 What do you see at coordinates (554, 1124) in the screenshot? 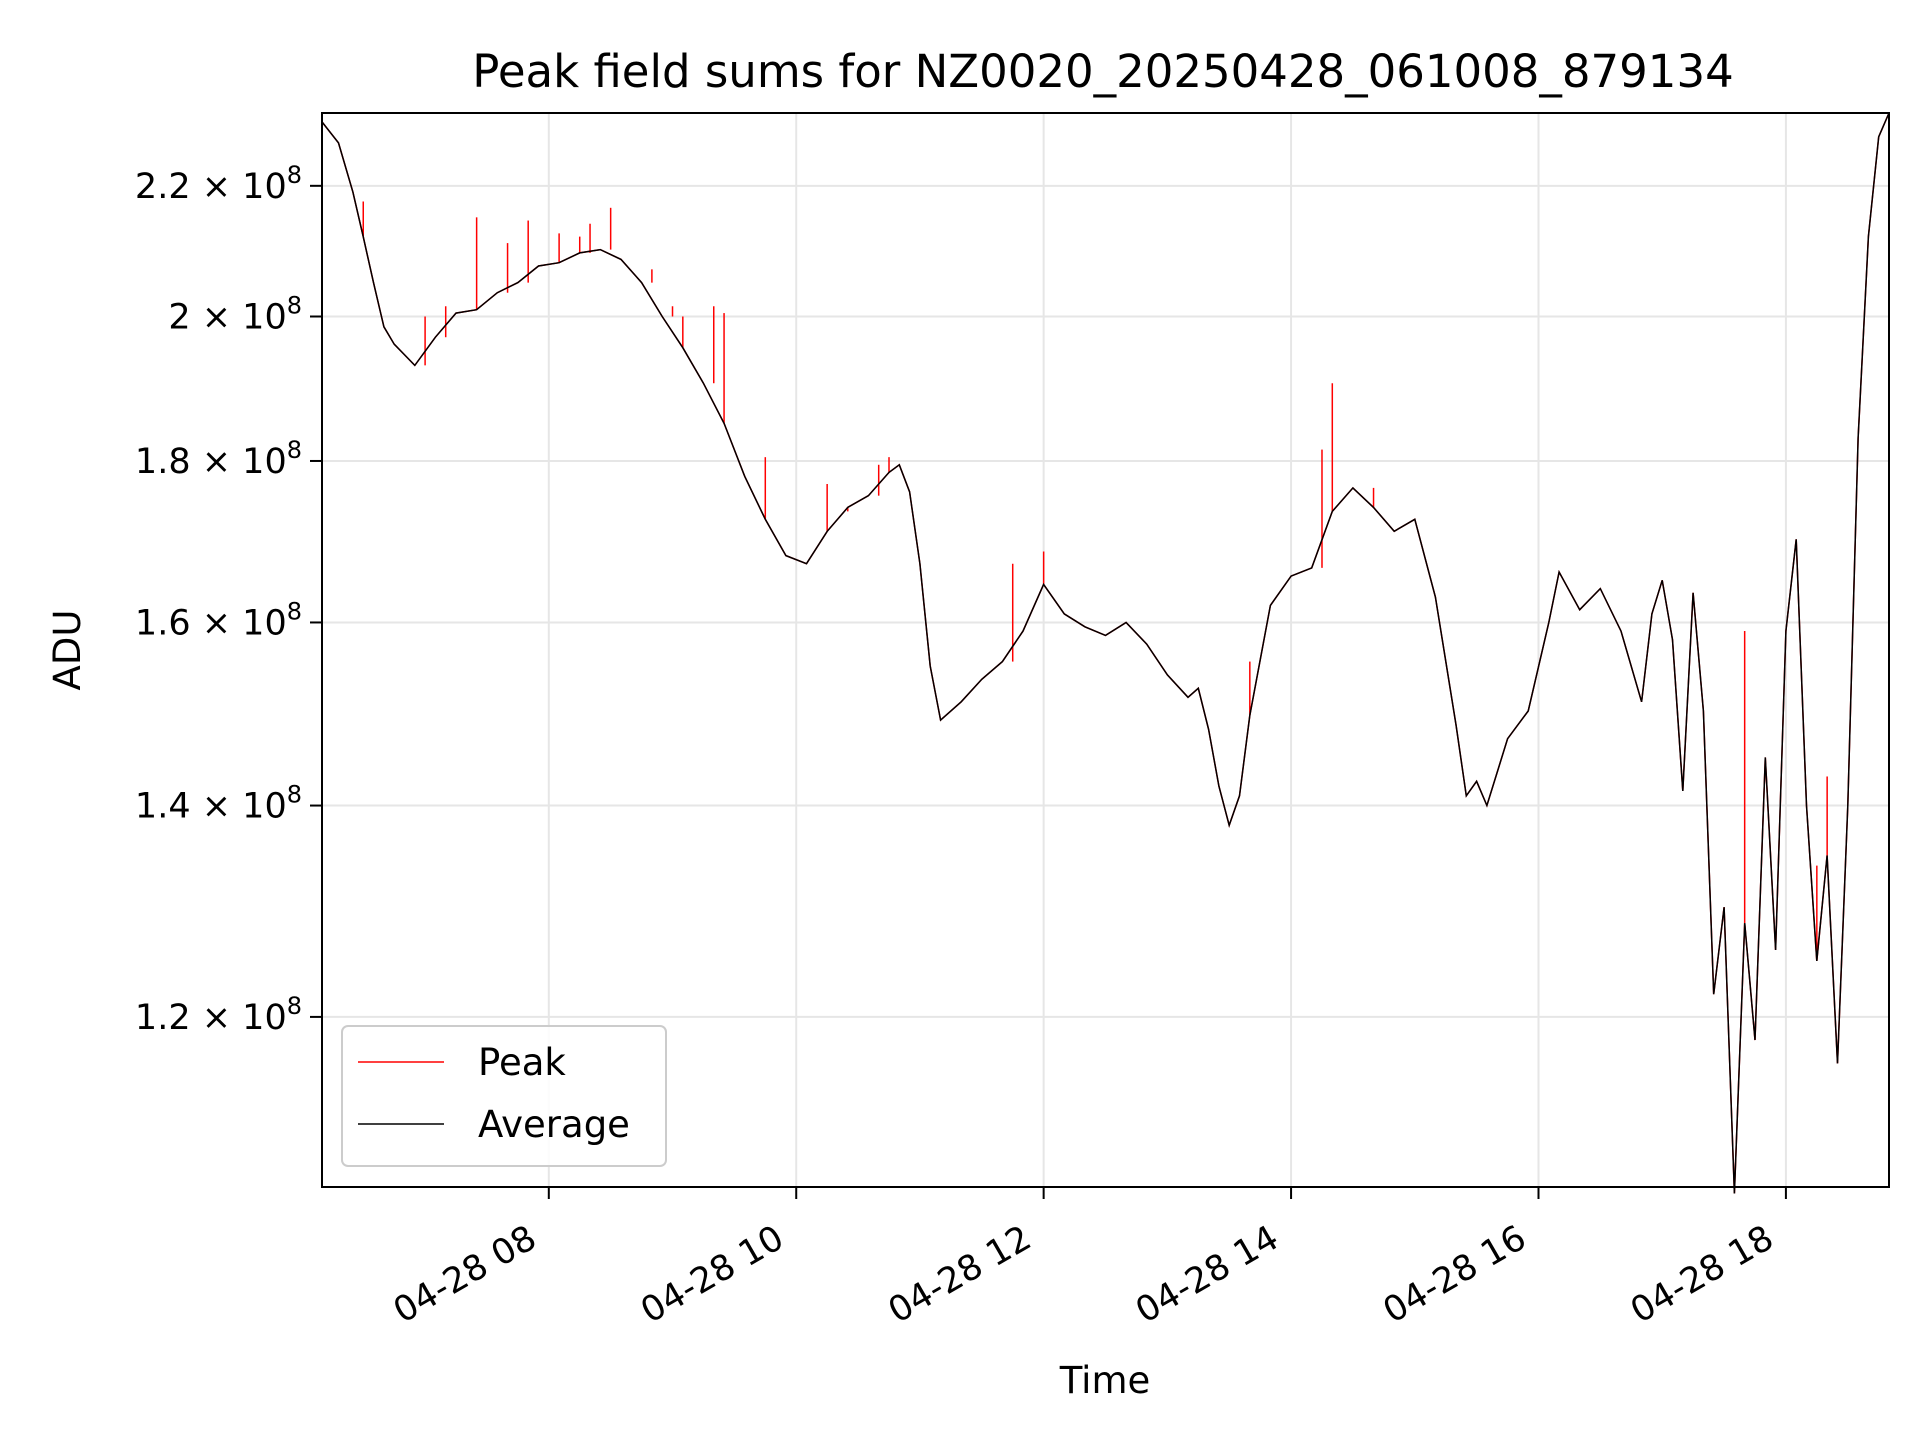
I see `legend-label-average: Average` at bounding box center [554, 1124].